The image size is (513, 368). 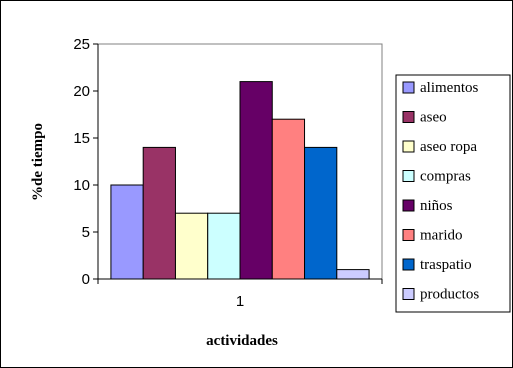 I want to click on bar-niños, so click(x=256, y=180).